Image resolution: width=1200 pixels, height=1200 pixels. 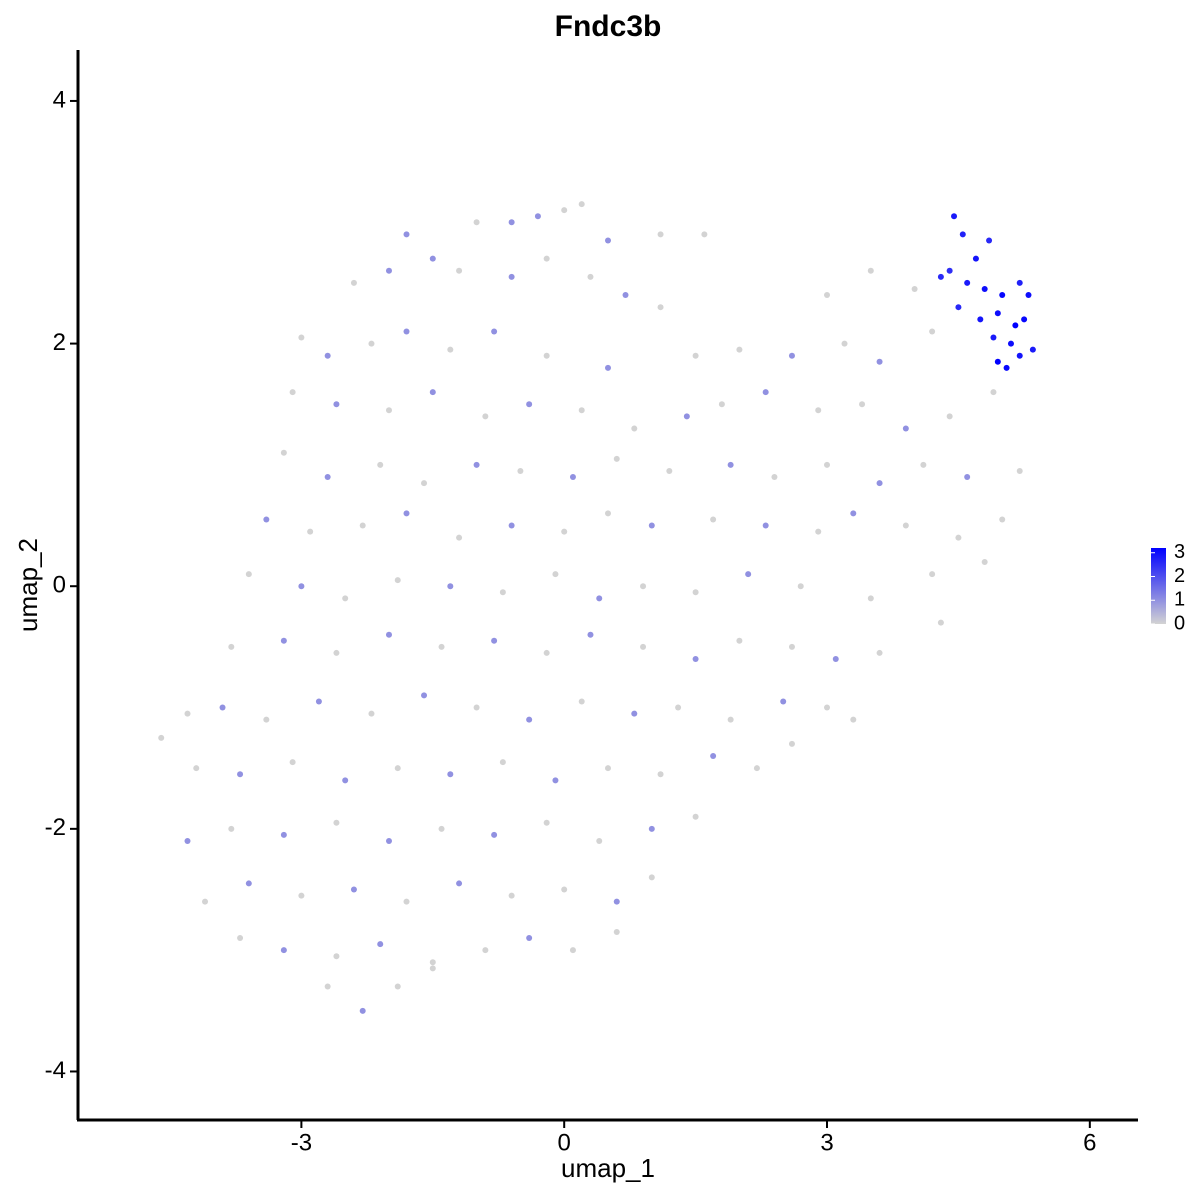 What do you see at coordinates (28, 585) in the screenshot?
I see `y-axis-title: umap_2` at bounding box center [28, 585].